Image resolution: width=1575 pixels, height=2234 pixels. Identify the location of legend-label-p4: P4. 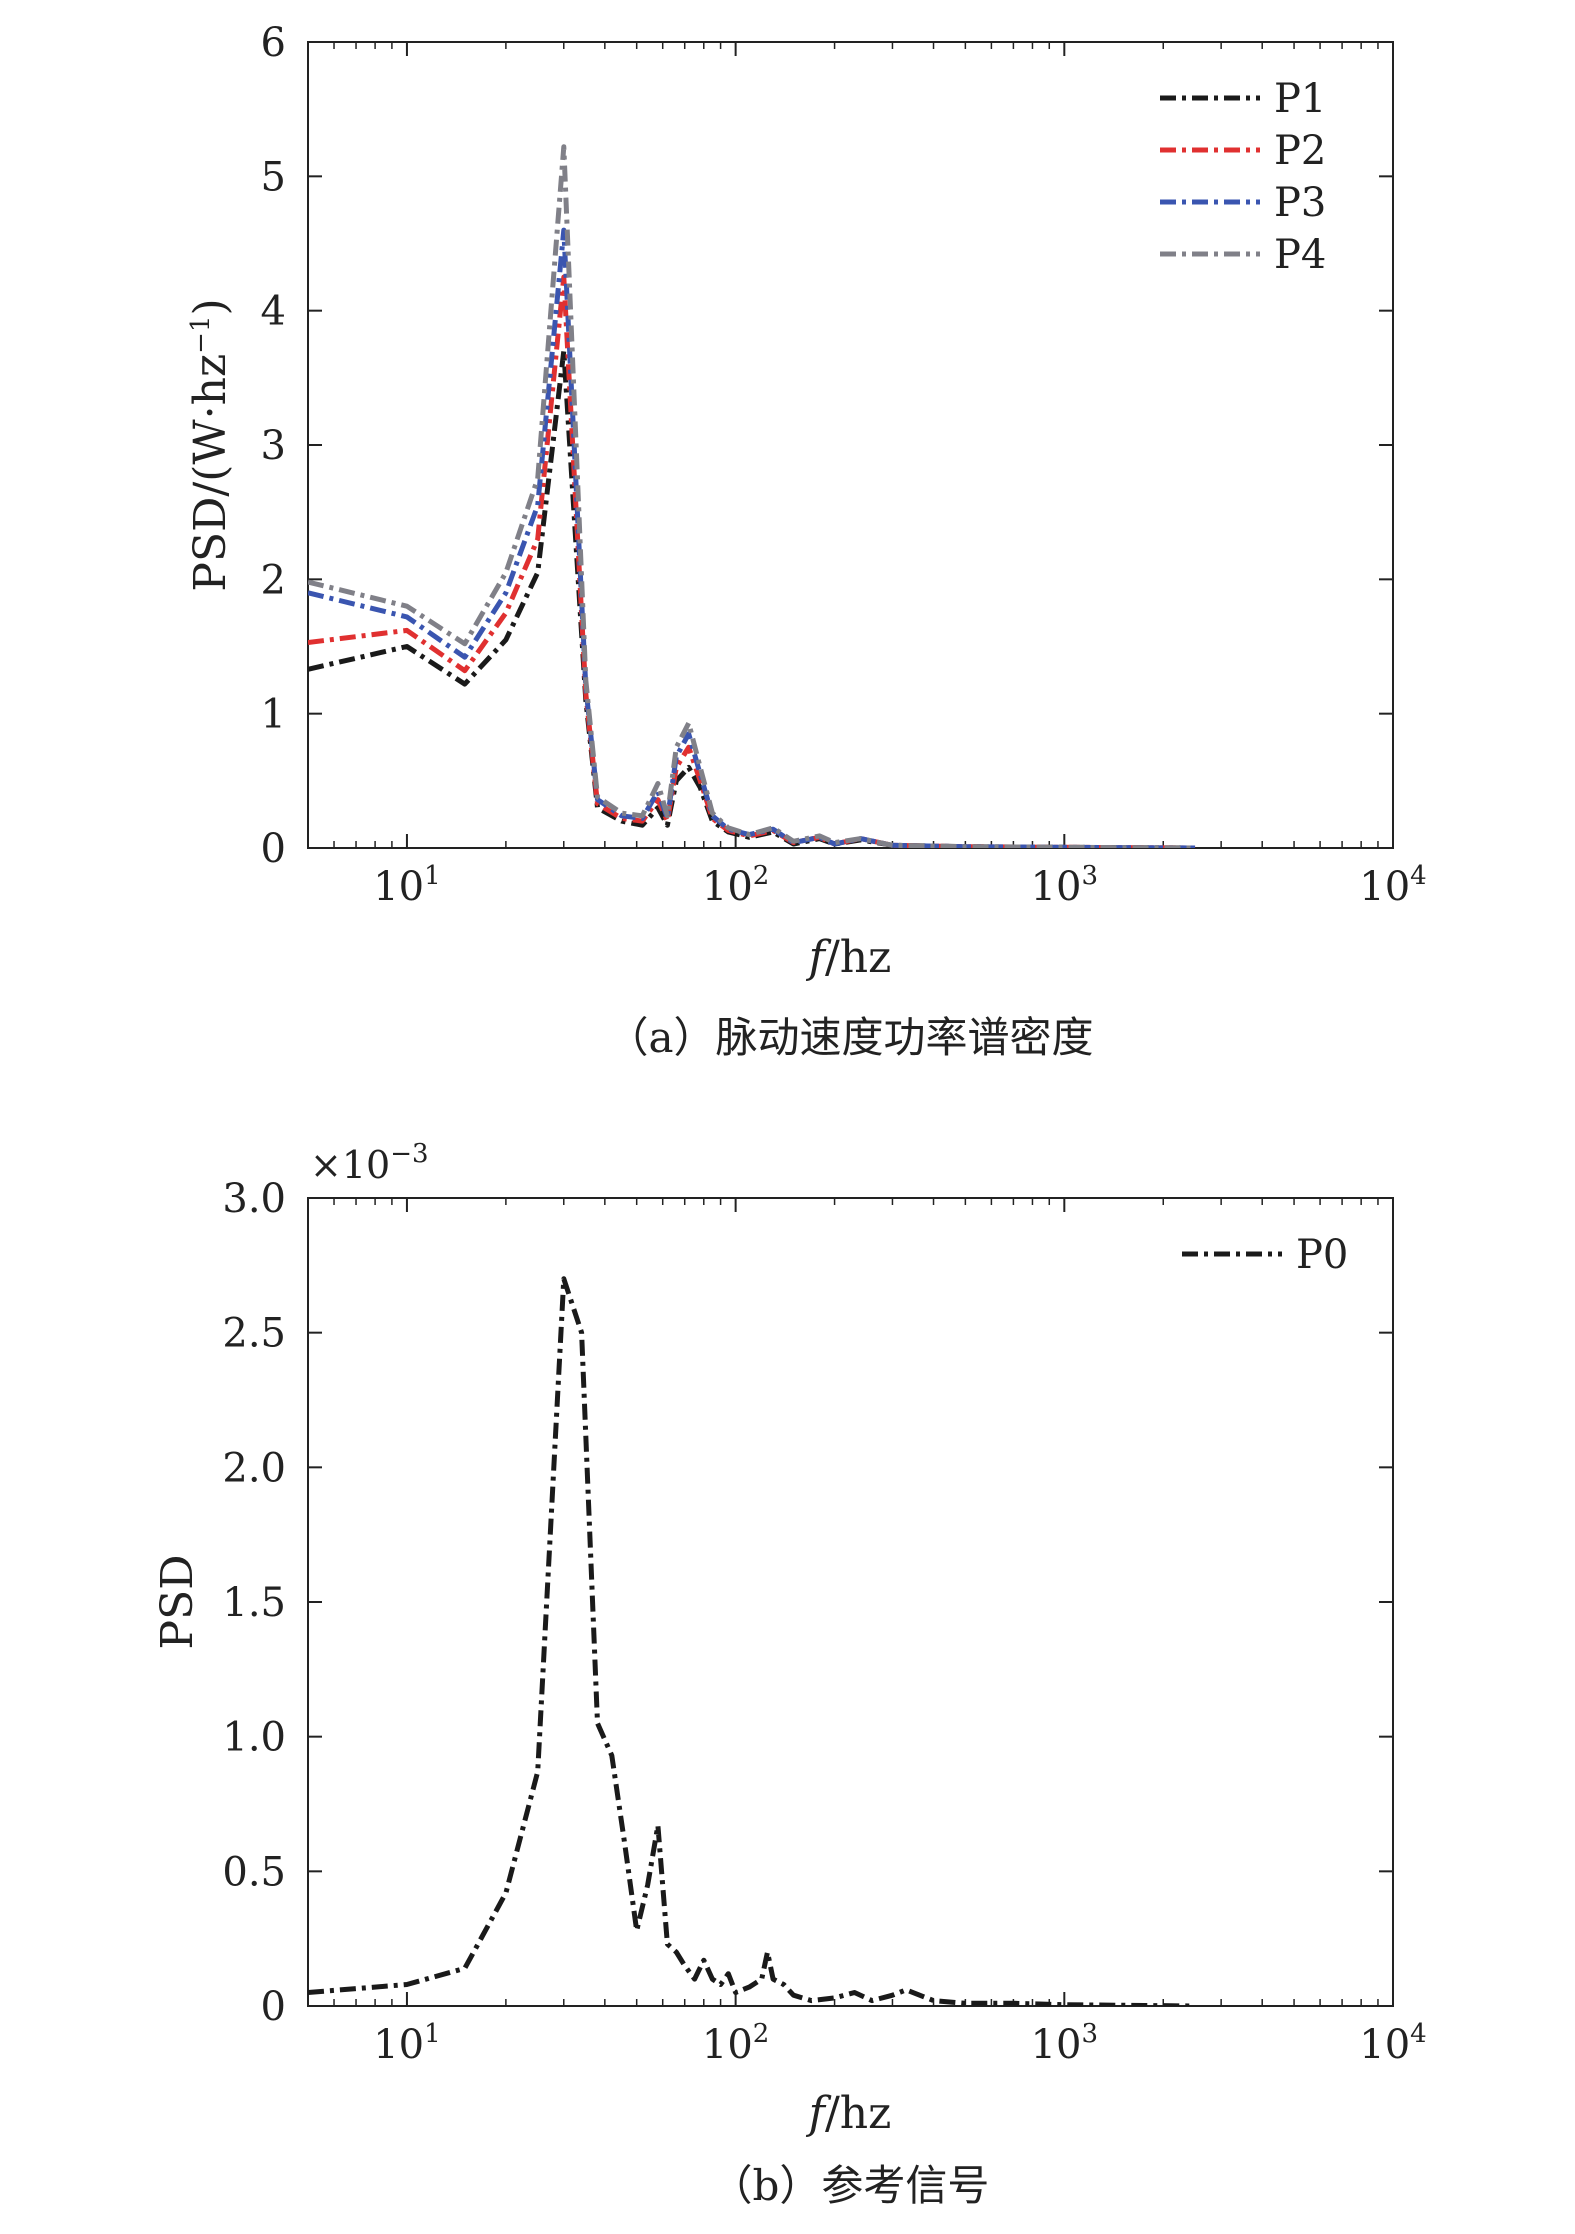
(1300, 255).